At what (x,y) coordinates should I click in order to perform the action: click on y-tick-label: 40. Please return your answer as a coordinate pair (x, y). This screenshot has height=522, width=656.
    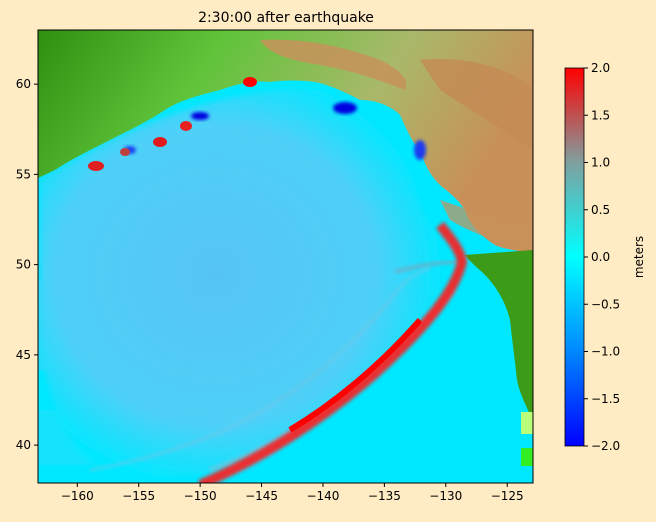
    Looking at the image, I should click on (23, 445).